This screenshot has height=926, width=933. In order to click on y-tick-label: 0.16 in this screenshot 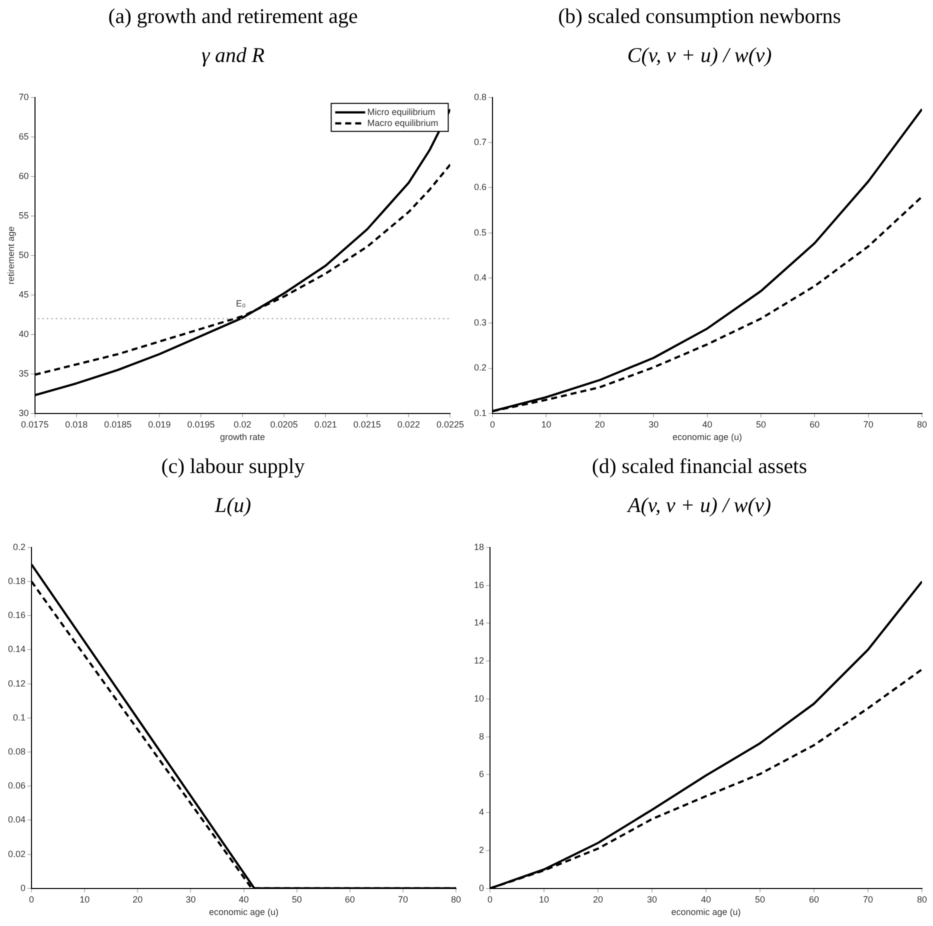, I will do `click(17, 615)`.